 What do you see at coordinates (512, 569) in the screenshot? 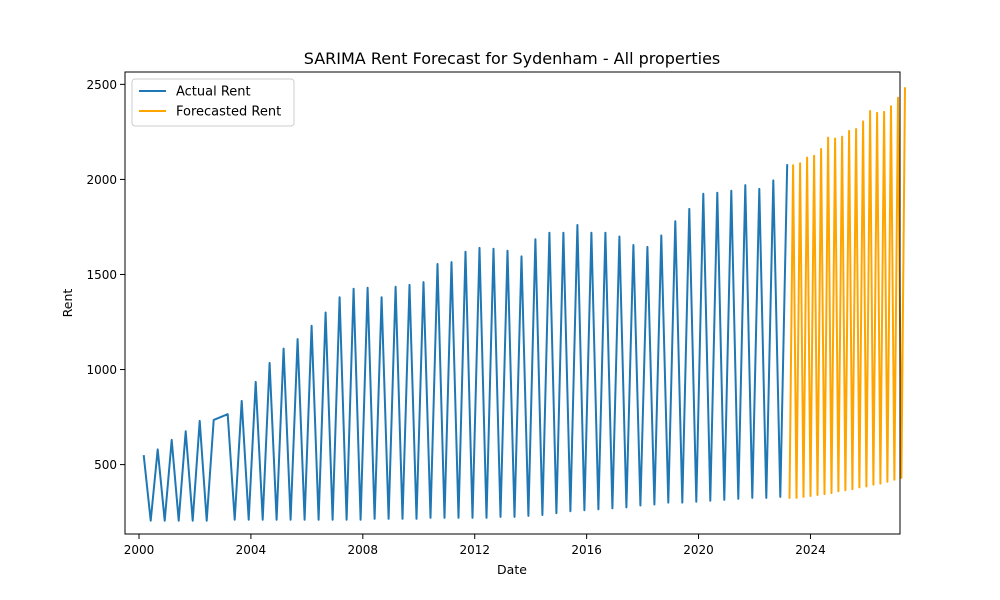
I see `x-axis-label: Date` at bounding box center [512, 569].